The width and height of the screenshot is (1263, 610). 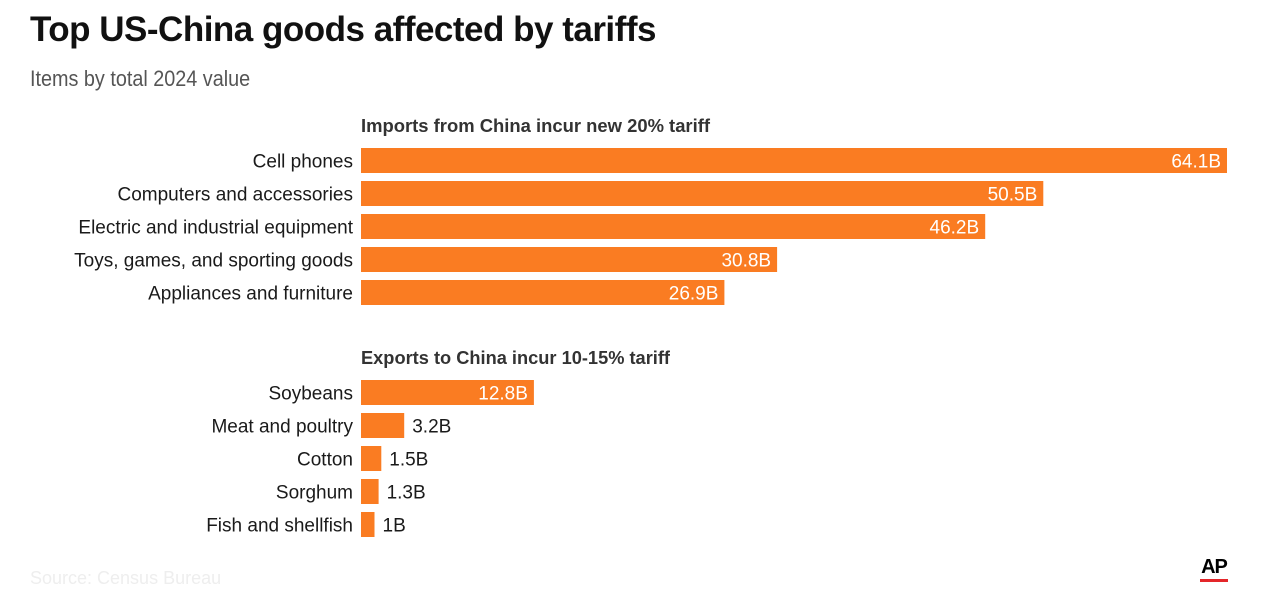 I want to click on imports-category-label: Appliances and furniture, so click(x=250, y=294).